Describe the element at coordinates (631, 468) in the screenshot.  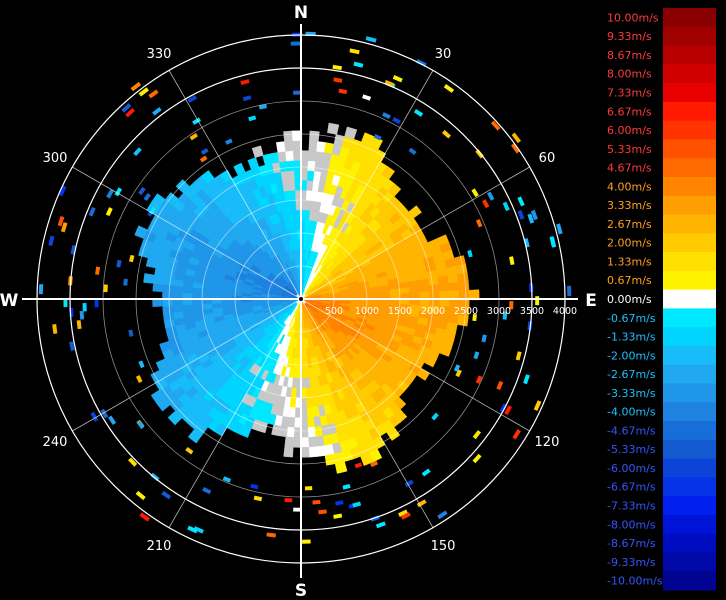
I see `colorbar-label: -6.00m/s` at that location.